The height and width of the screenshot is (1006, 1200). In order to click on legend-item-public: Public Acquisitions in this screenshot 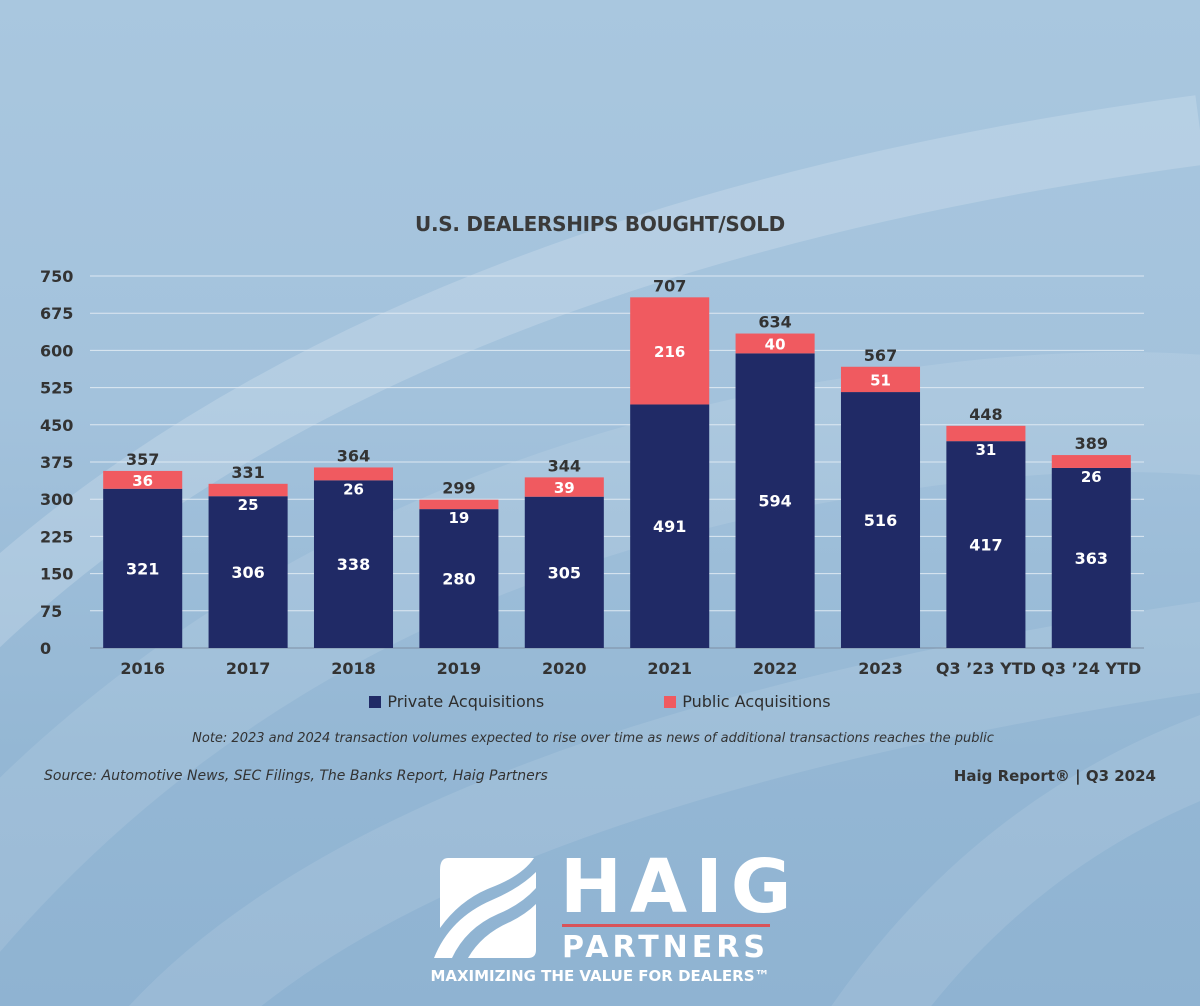, I will do `click(747, 701)`.